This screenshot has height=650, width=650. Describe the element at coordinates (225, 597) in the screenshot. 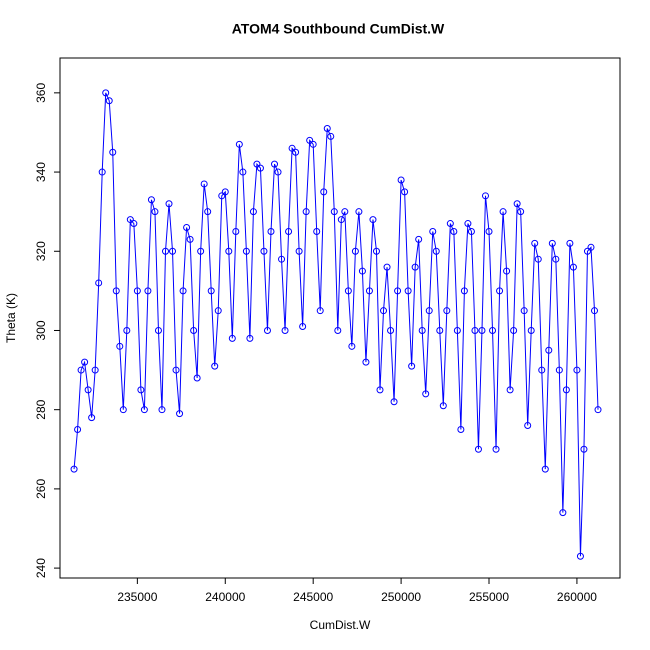

I see `x-tick-label: 240000` at that location.